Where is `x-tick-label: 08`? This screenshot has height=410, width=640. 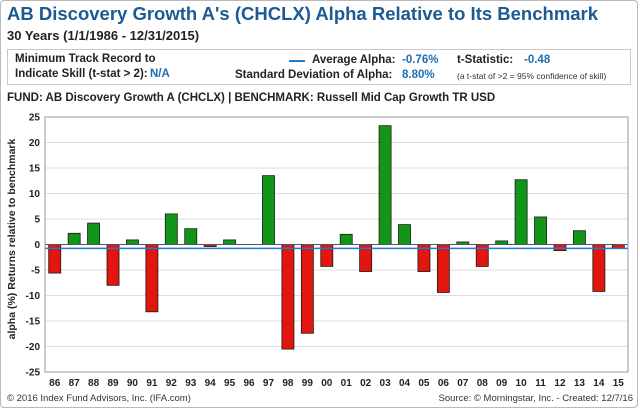
x-tick-label: 08 is located at coordinates (483, 383).